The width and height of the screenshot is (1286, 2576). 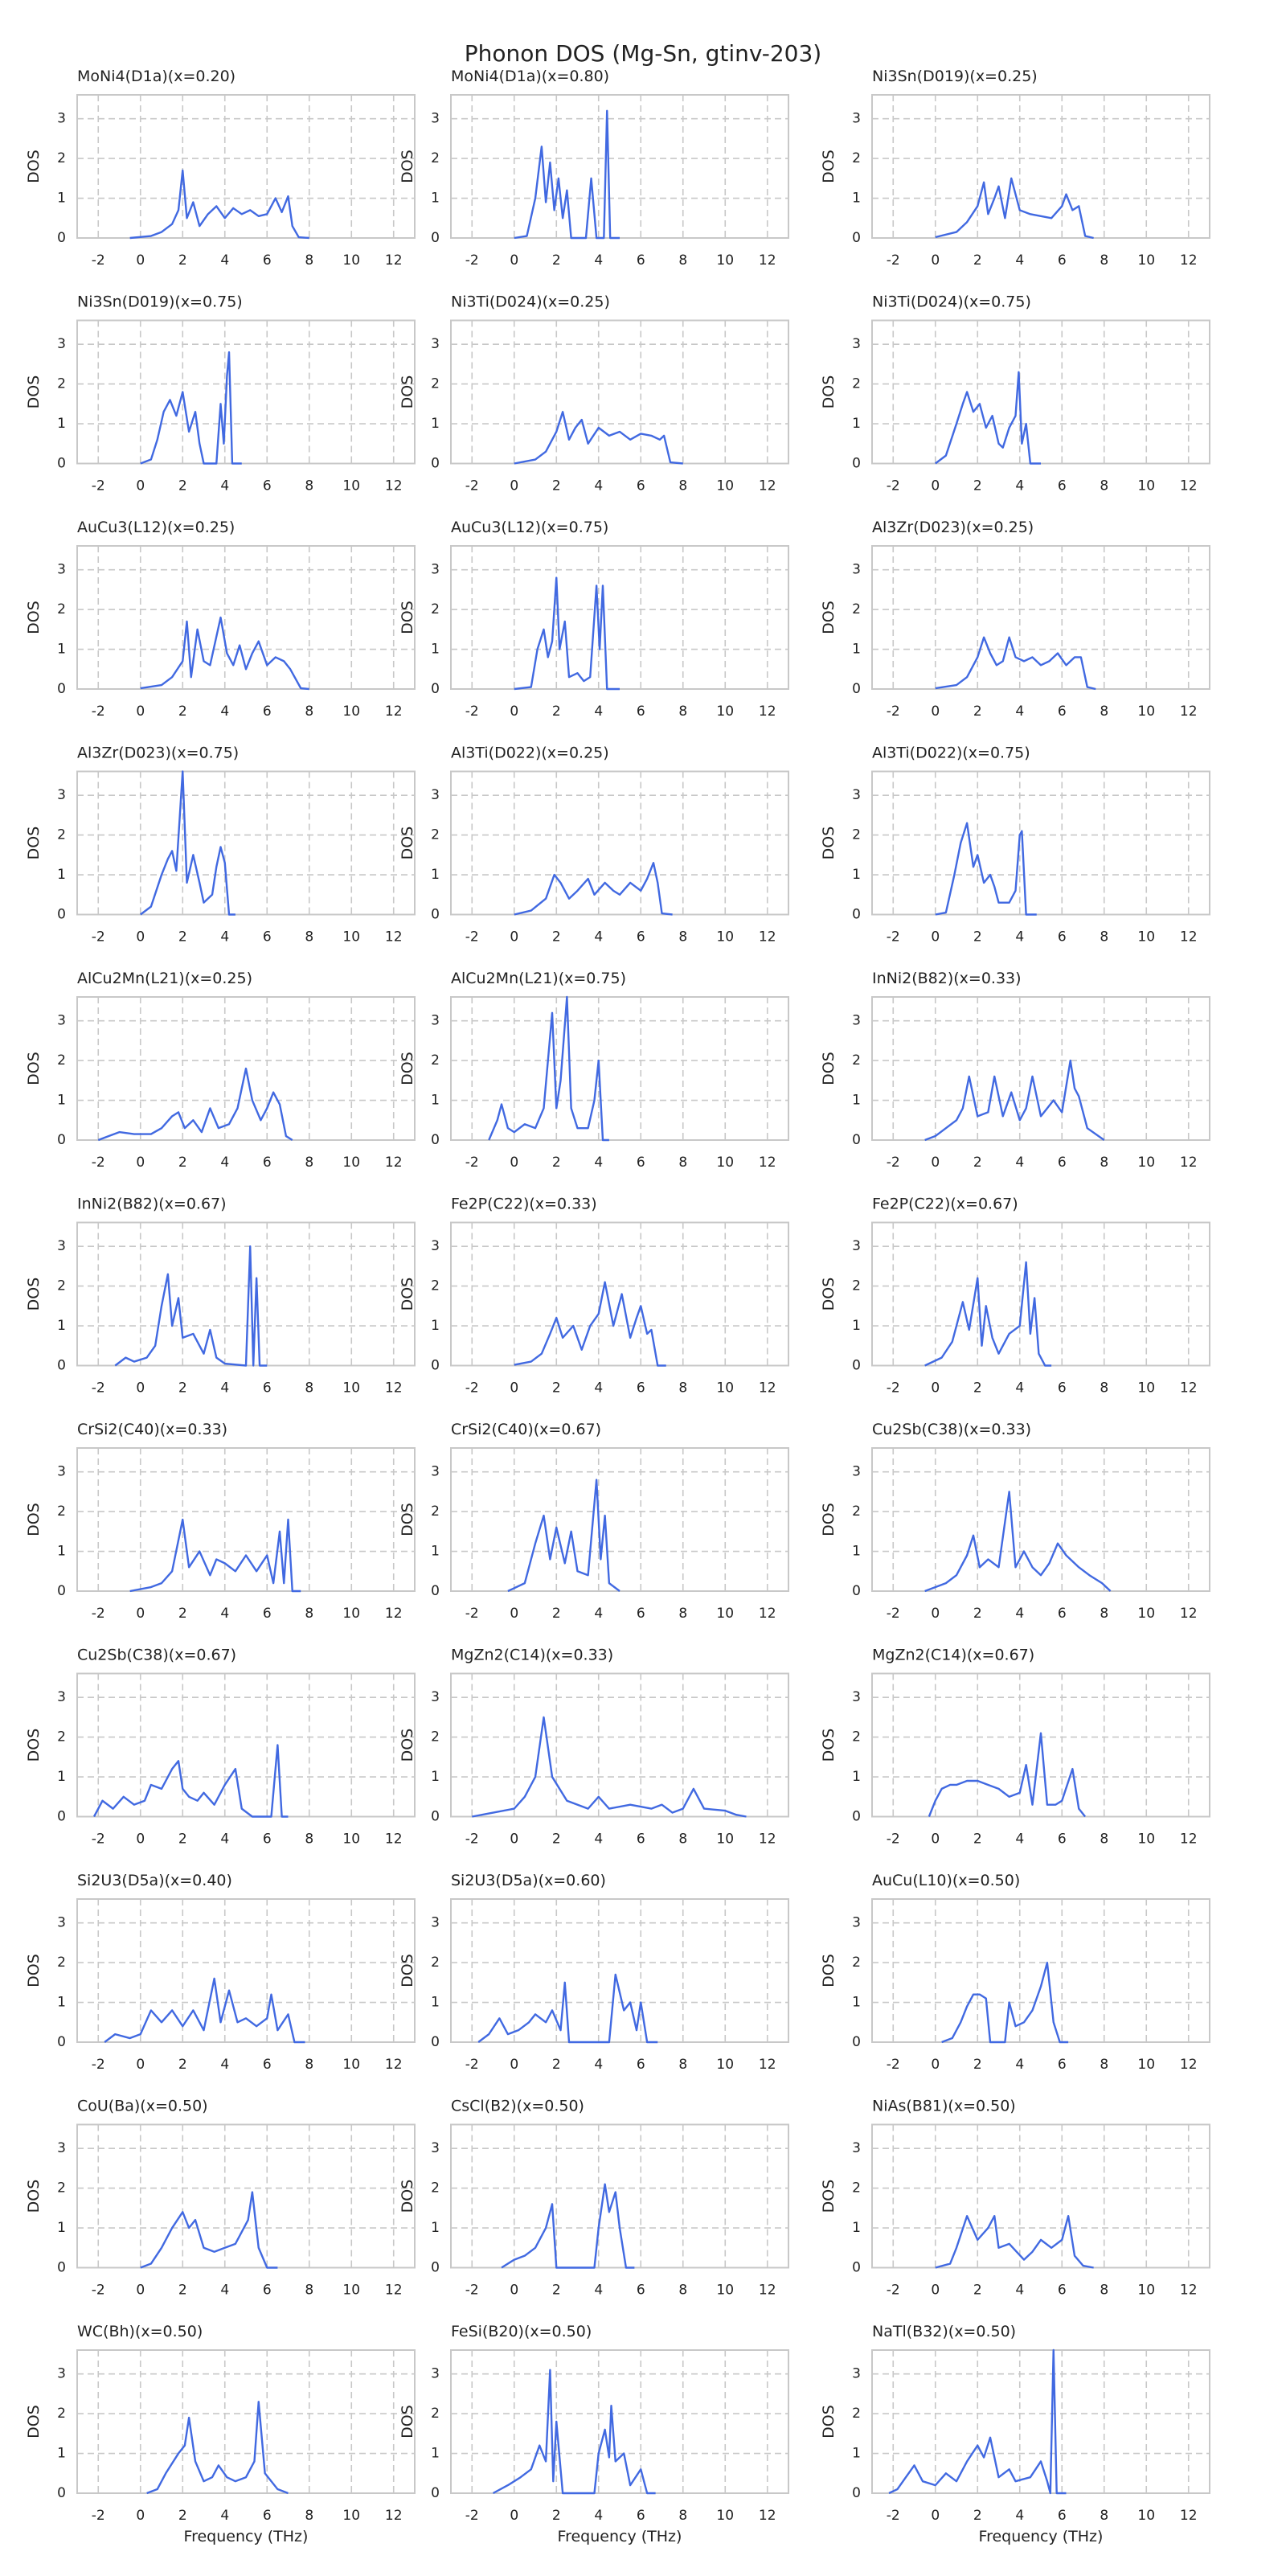 What do you see at coordinates (526, 1430) in the screenshot?
I see `subplot-title: CrSi2(C40)(x=0.67)` at bounding box center [526, 1430].